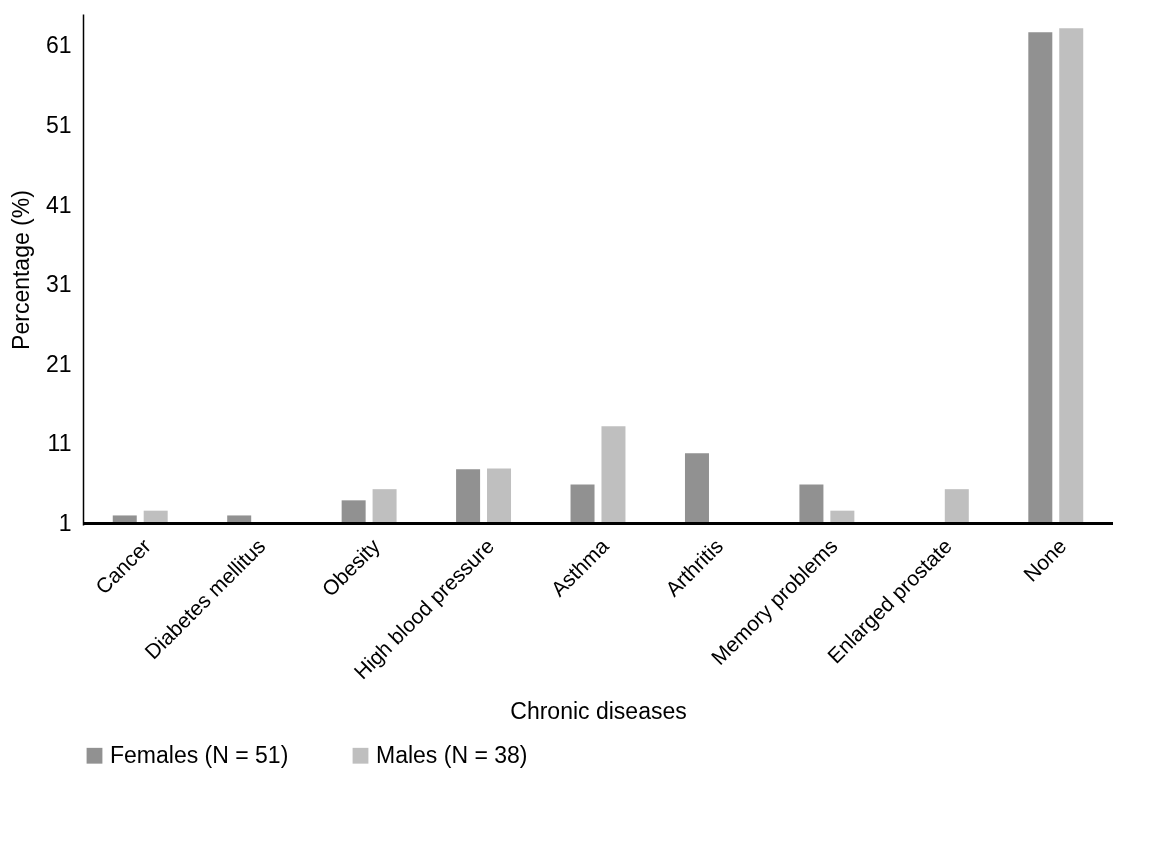  Describe the element at coordinates (59, 443) in the screenshot. I see `y-tick-label: 11` at that location.